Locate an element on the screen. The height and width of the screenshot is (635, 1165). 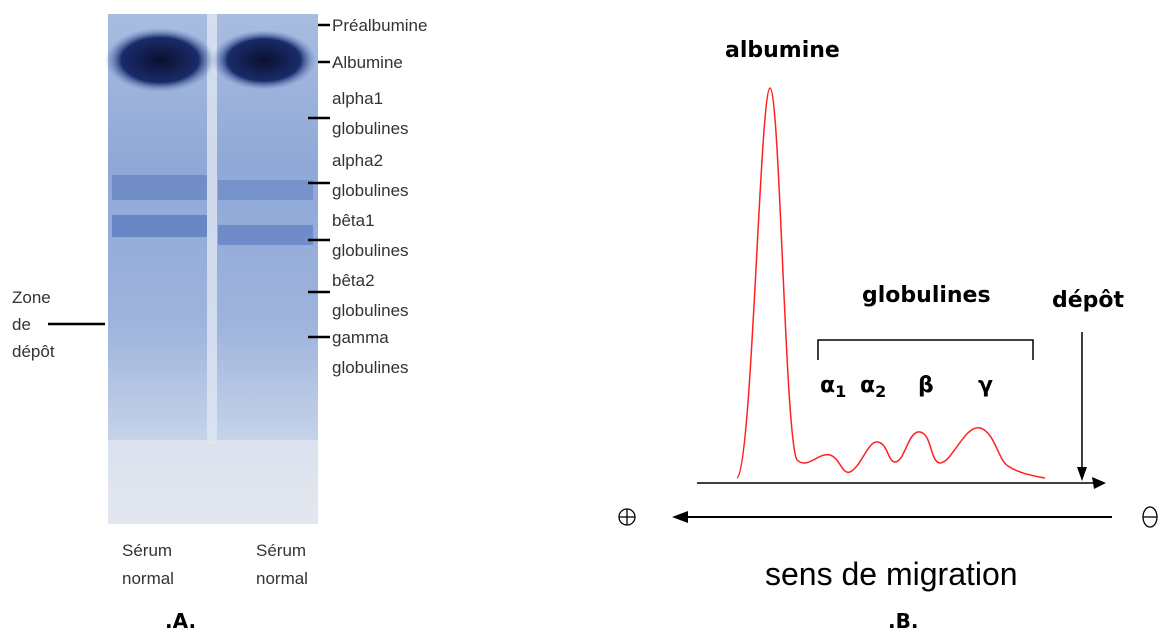
fraction-symbol: β is located at coordinates (926, 385).